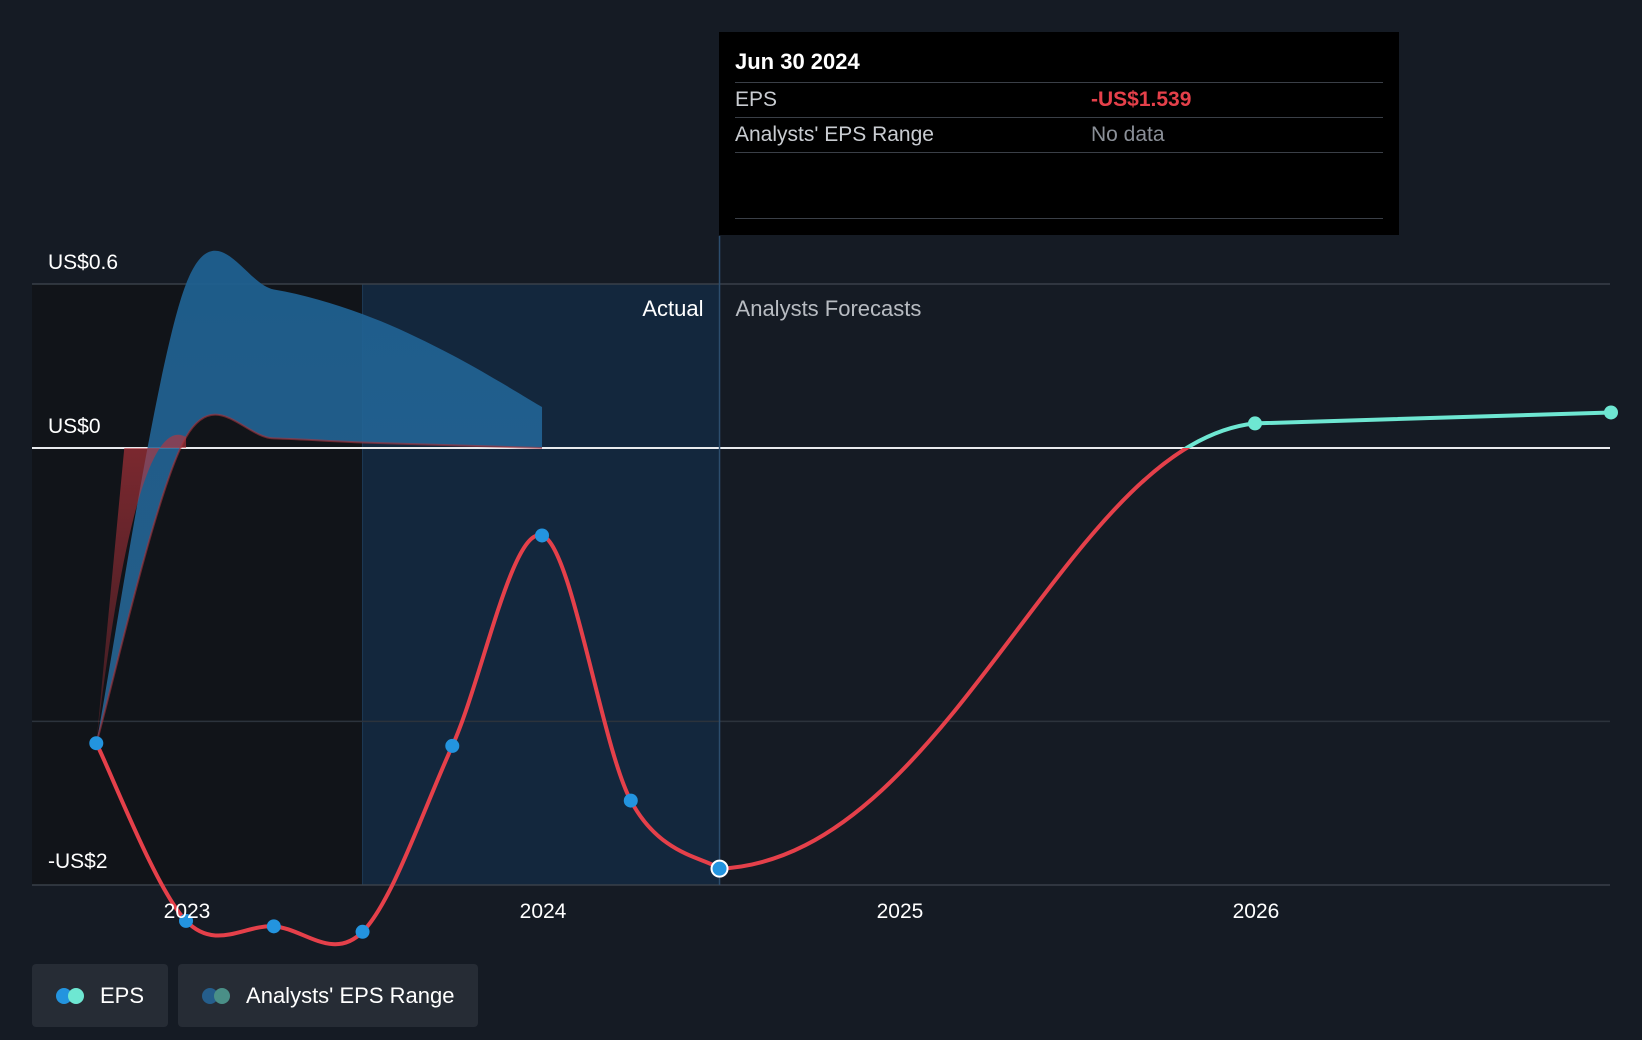  I want to click on tooltip-range-label: Analysts' EPS Range, so click(834, 134).